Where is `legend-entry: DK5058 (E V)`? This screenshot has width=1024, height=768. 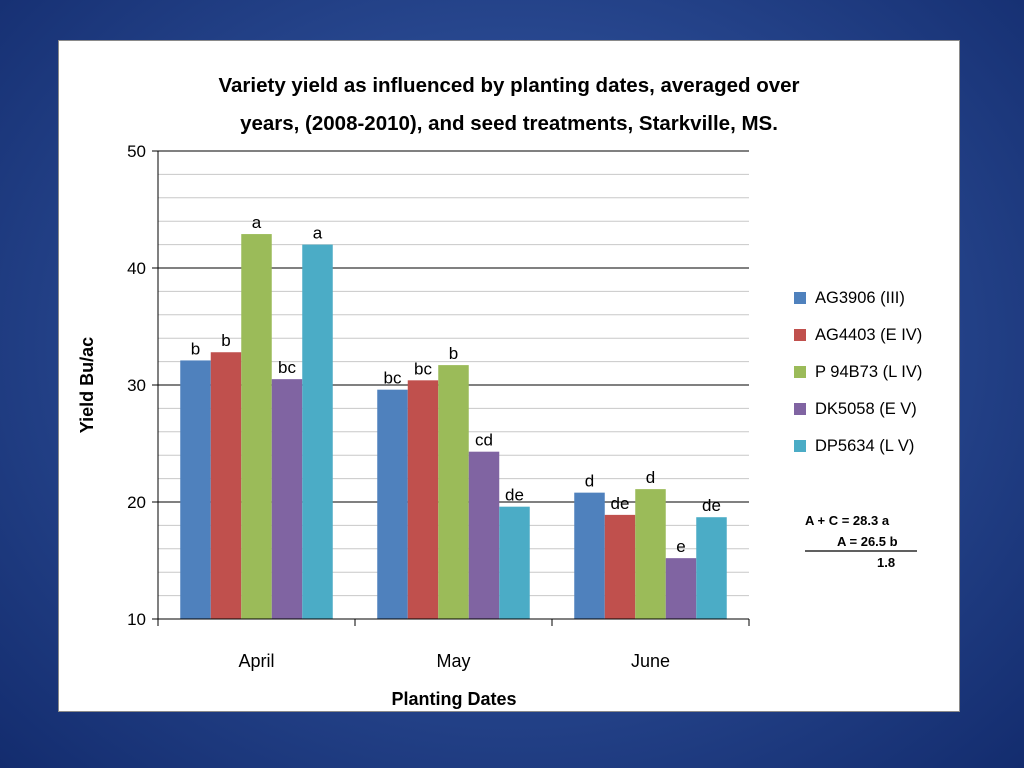
legend-entry: DK5058 (E V) is located at coordinates (866, 409).